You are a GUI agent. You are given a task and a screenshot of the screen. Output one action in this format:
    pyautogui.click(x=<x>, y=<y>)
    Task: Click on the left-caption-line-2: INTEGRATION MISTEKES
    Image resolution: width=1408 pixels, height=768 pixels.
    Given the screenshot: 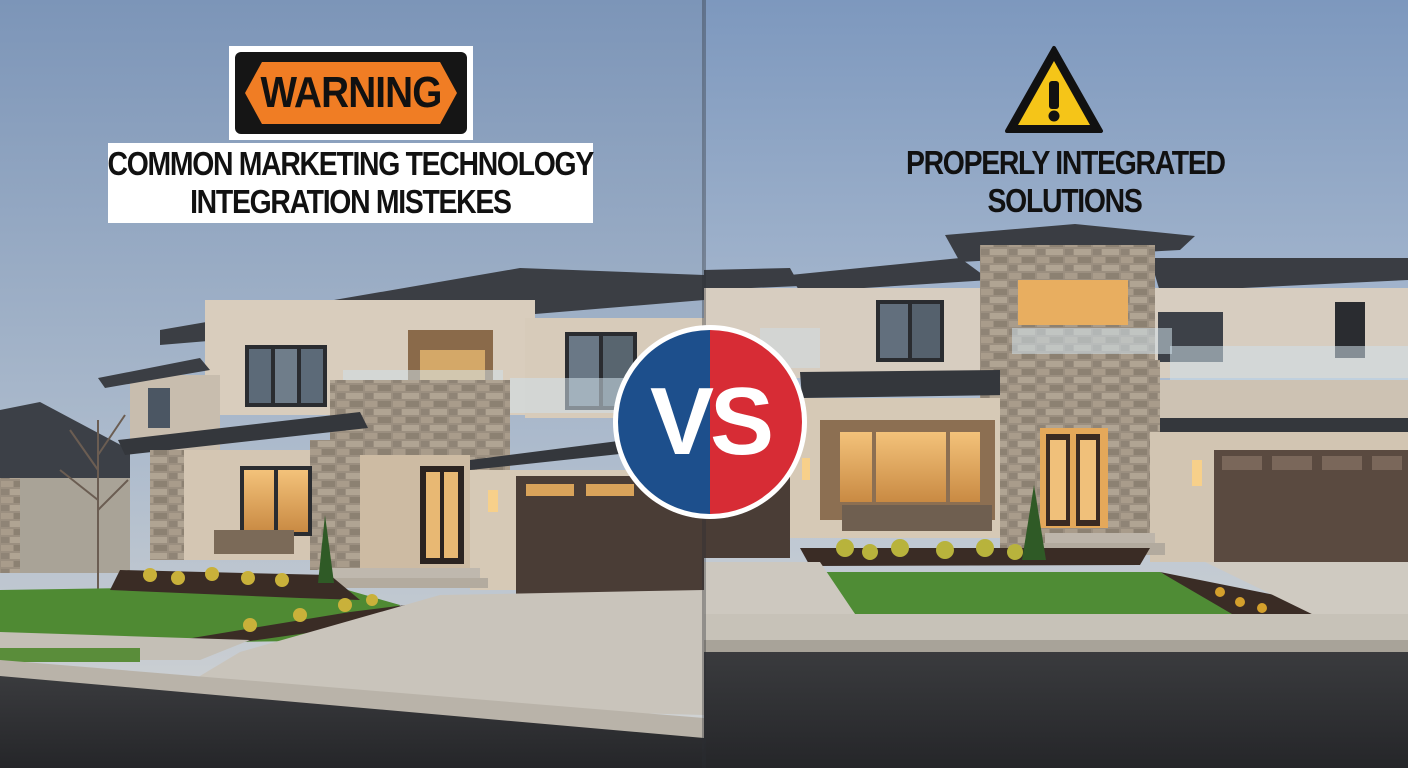 What is the action you would take?
    pyautogui.click(x=351, y=201)
    